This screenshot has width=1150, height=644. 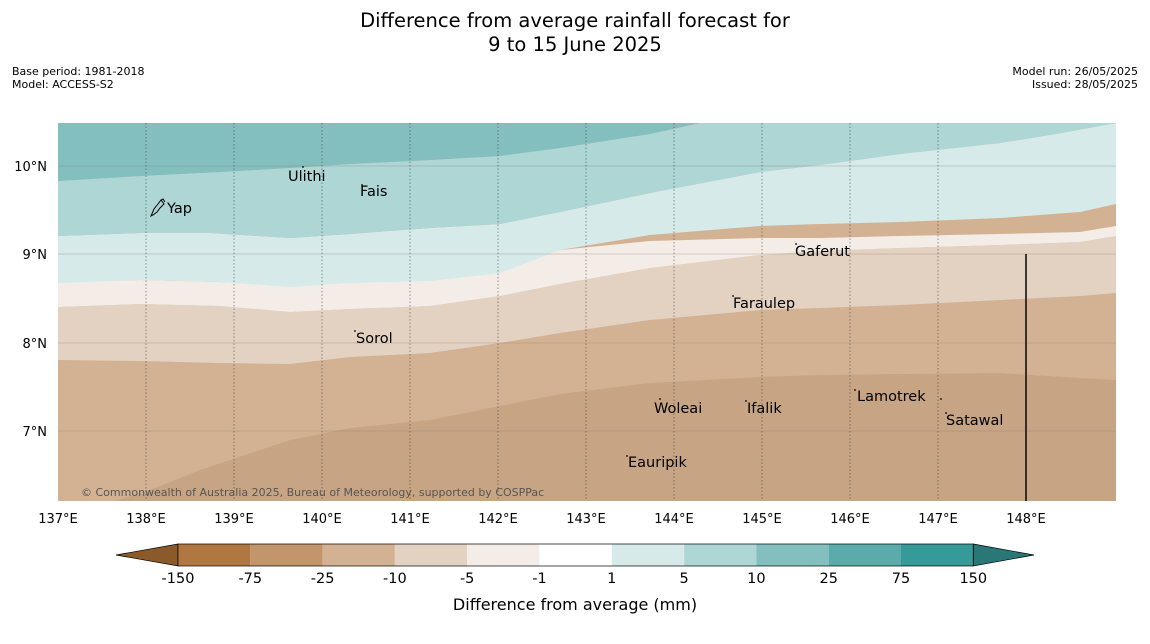 What do you see at coordinates (762, 519) in the screenshot?
I see `lon-tick-145e: 145°E` at bounding box center [762, 519].